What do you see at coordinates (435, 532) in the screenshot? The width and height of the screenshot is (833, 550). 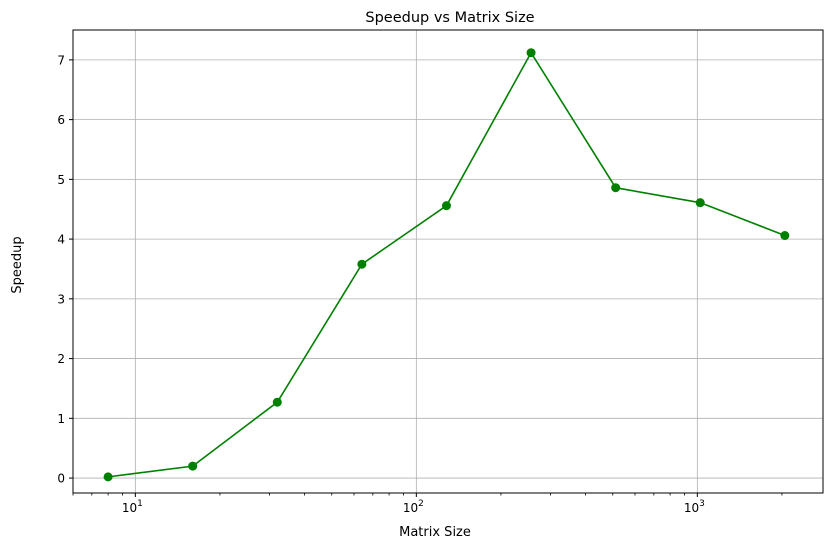 I see `x-axis-label: Matrix Size` at bounding box center [435, 532].